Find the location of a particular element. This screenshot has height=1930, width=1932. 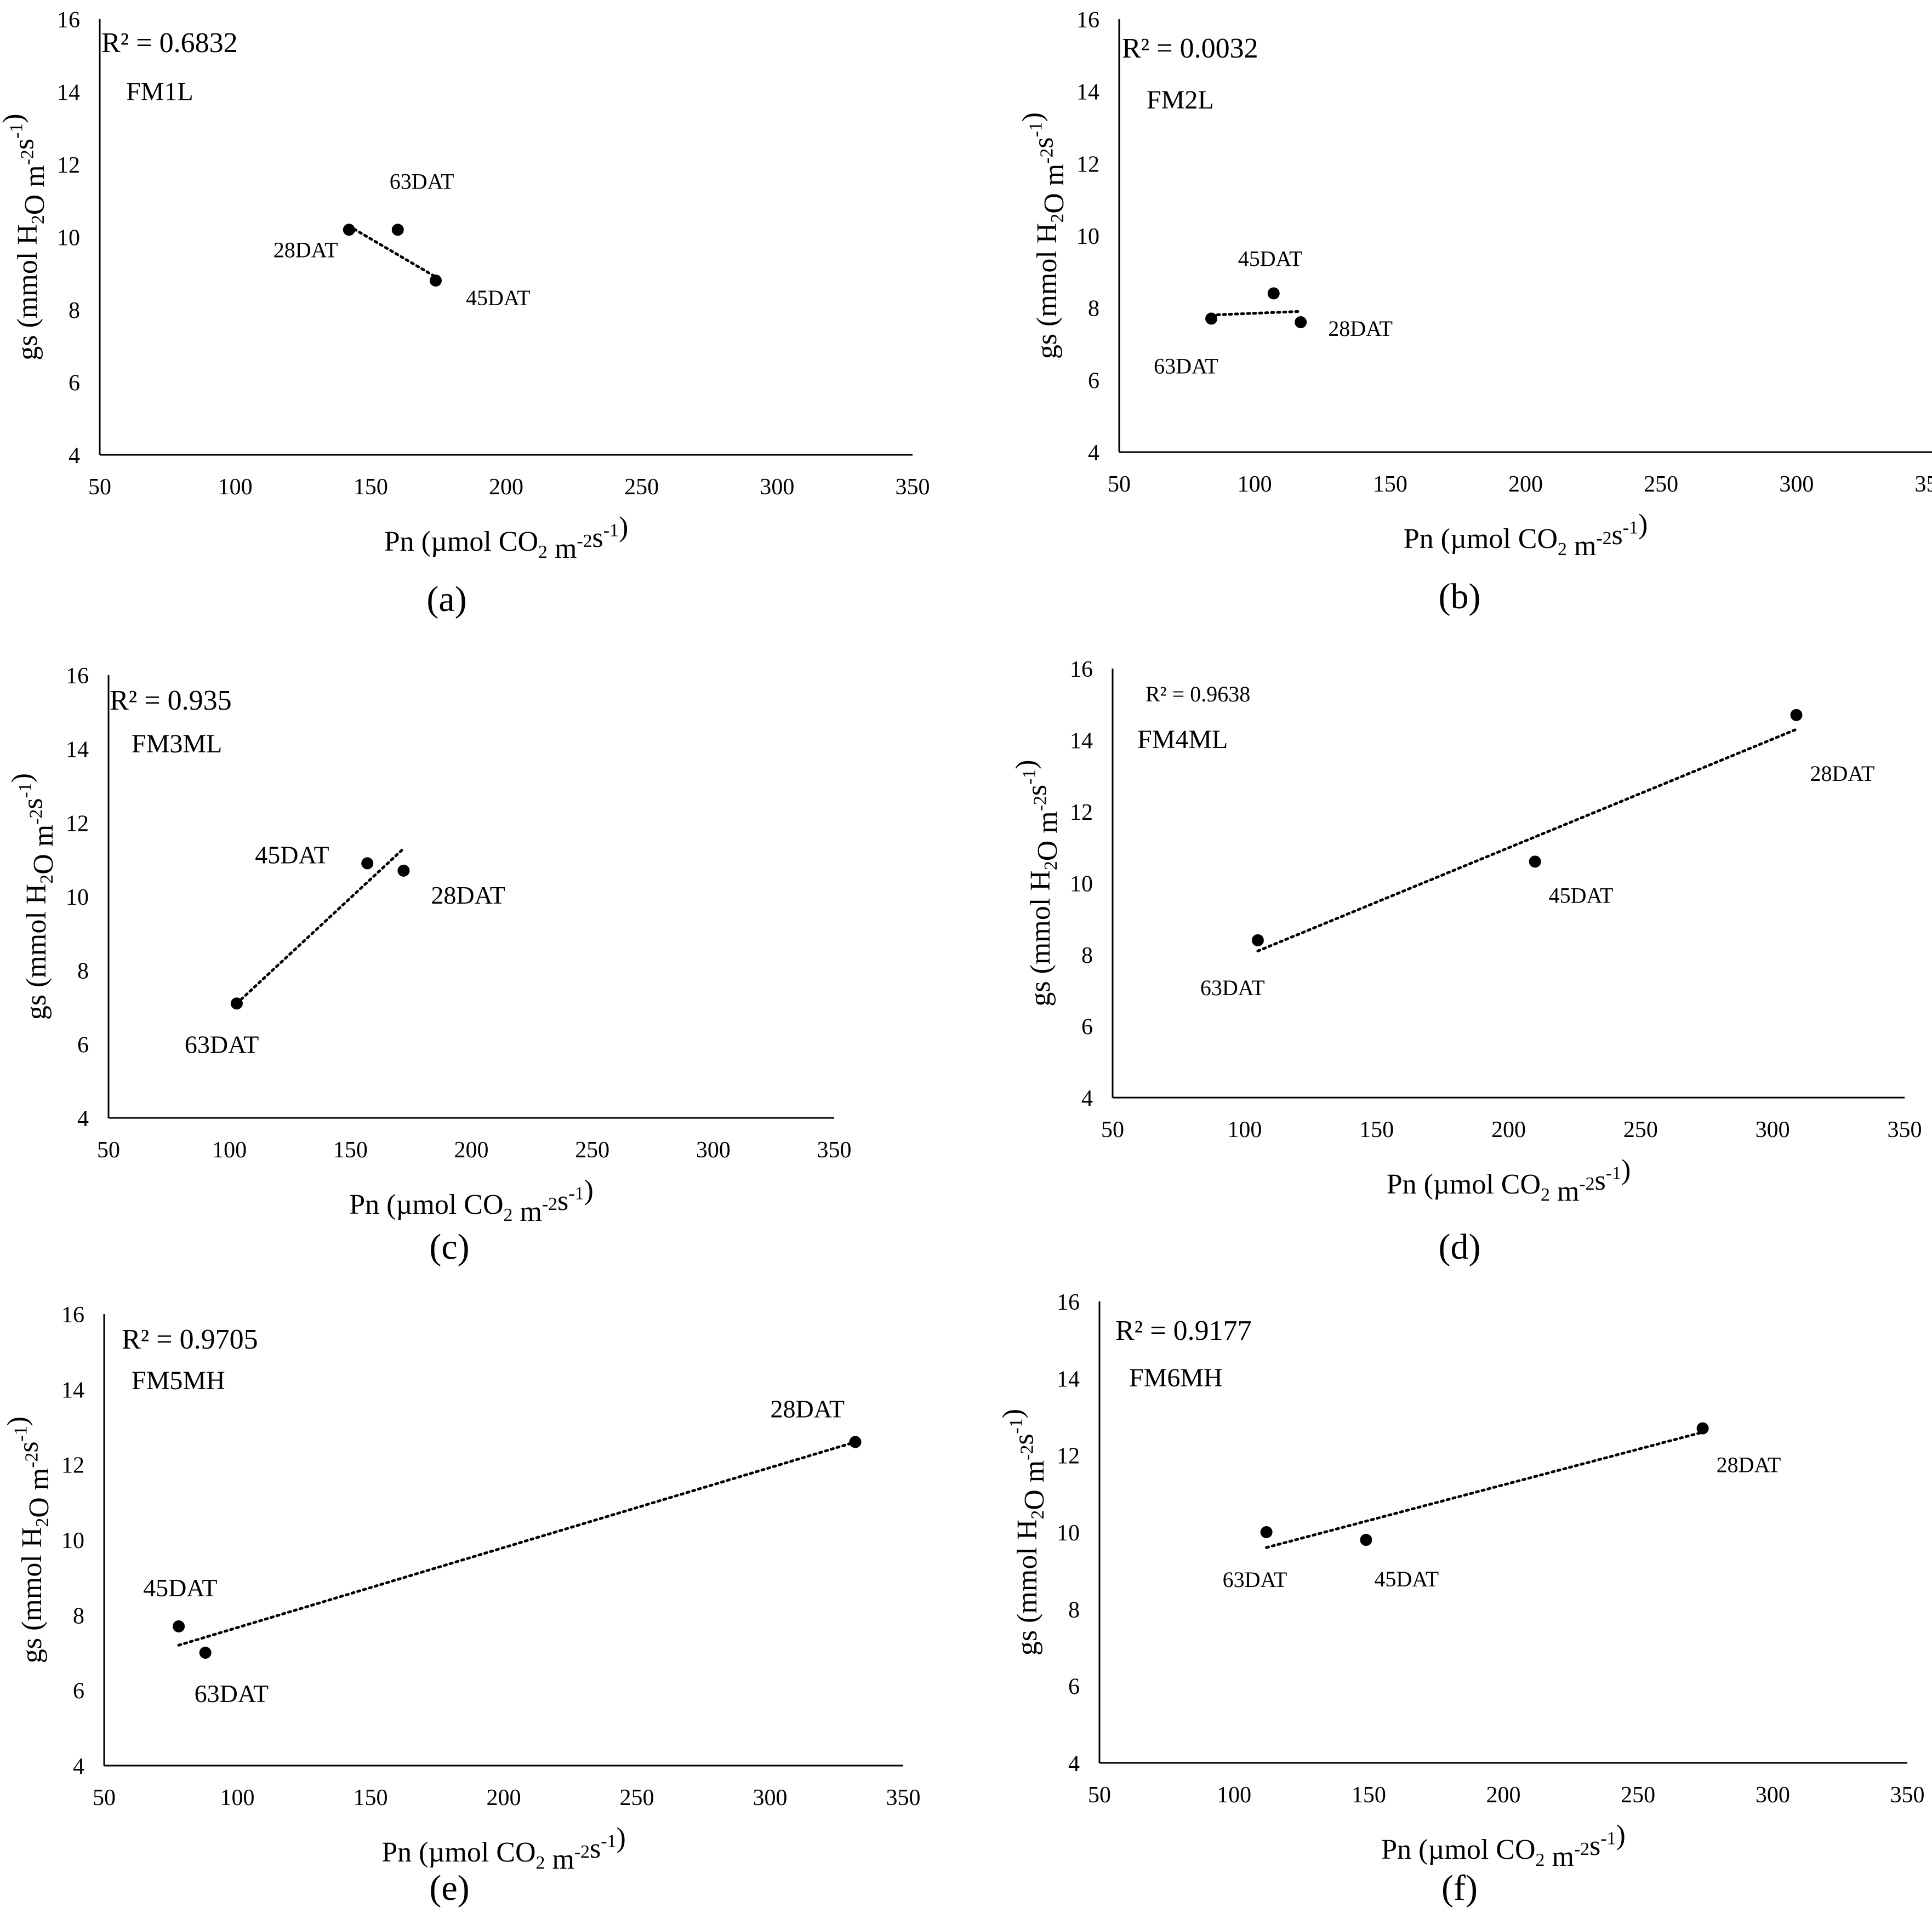

treatment-label: FM4ML is located at coordinates (1182, 739).